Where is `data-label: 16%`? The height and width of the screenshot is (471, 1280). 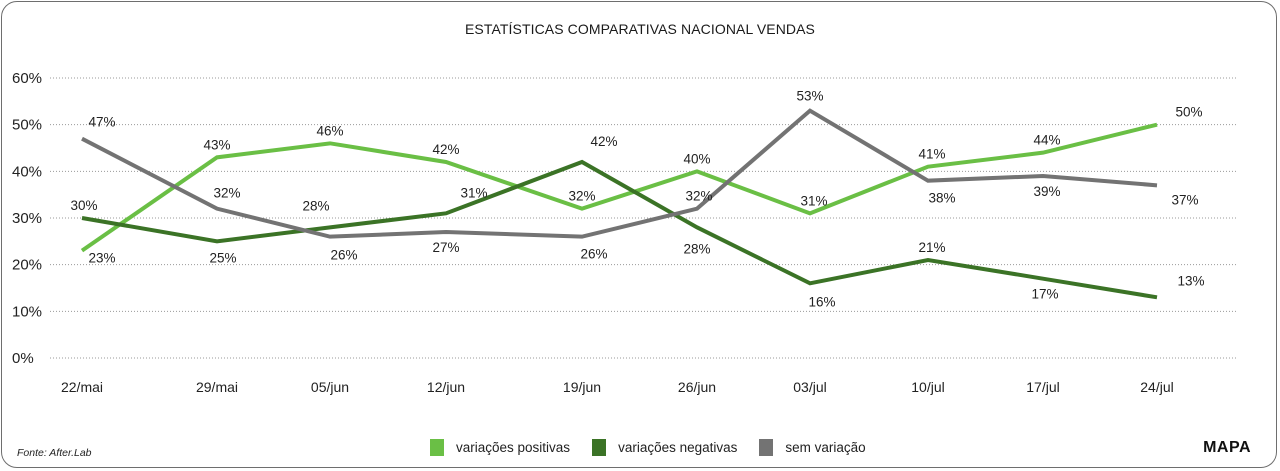
data-label: 16% is located at coordinates (821, 301).